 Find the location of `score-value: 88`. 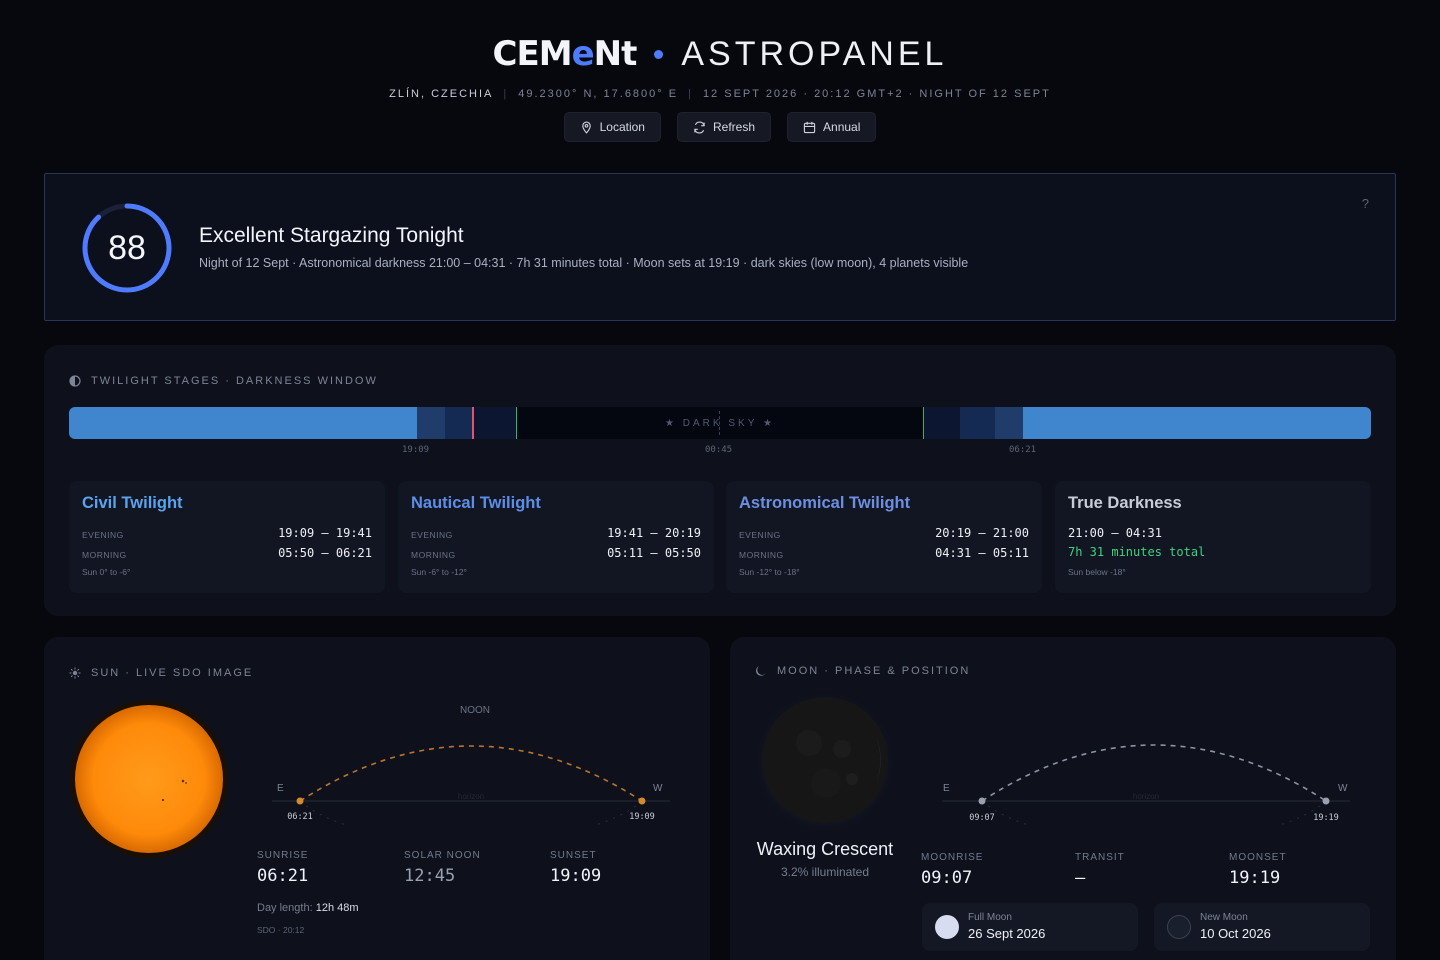

score-value: 88 is located at coordinates (127, 247).